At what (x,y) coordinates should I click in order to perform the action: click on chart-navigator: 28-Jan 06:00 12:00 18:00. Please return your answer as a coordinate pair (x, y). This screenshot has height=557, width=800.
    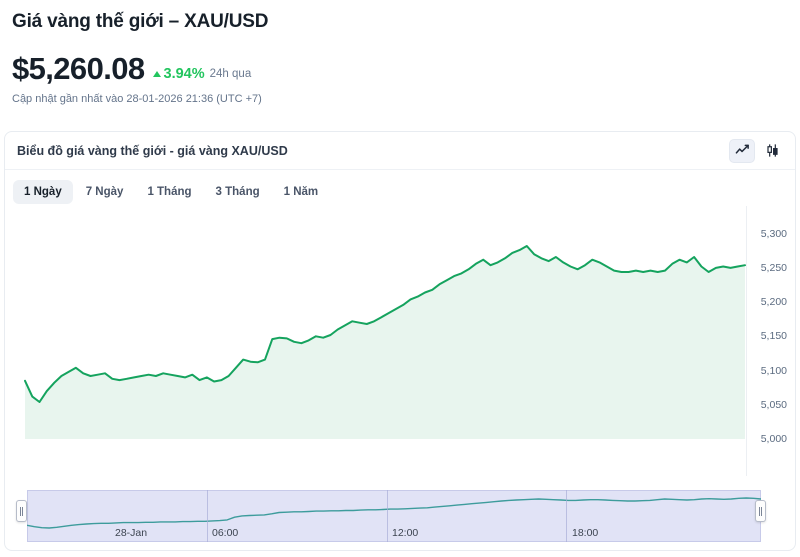
    Looking at the image, I should click on (400, 517).